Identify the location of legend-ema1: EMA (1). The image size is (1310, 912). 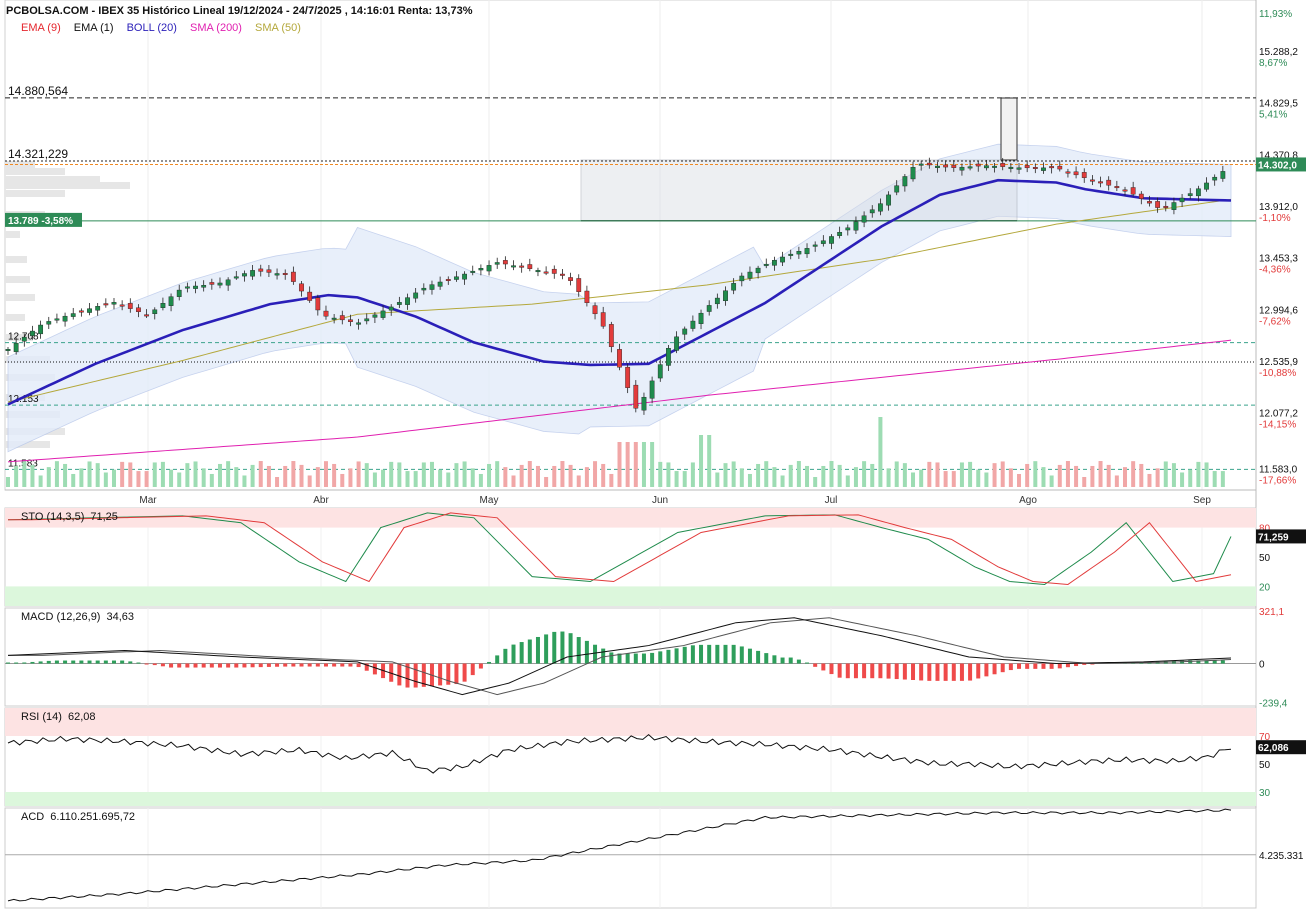
(93, 28).